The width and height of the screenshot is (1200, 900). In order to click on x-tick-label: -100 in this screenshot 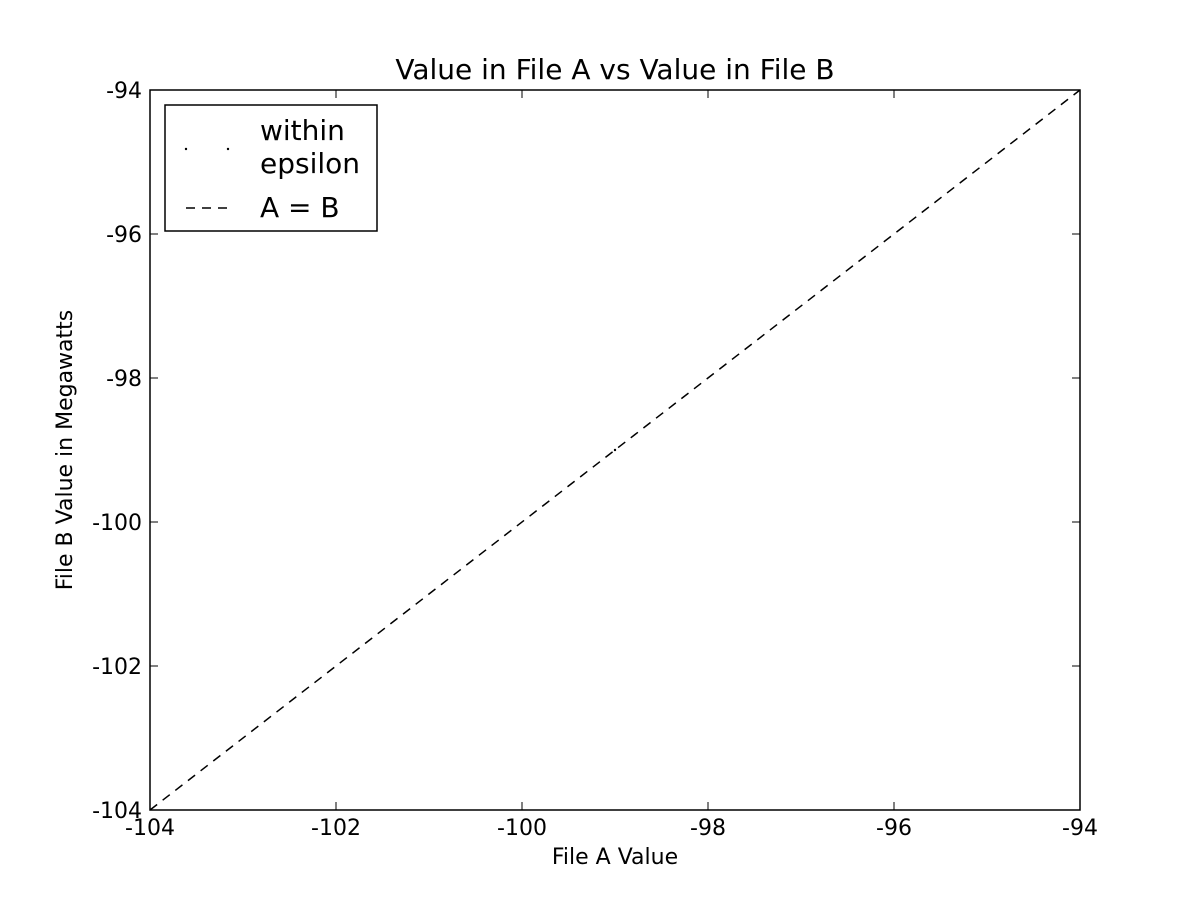, I will do `click(522, 828)`.